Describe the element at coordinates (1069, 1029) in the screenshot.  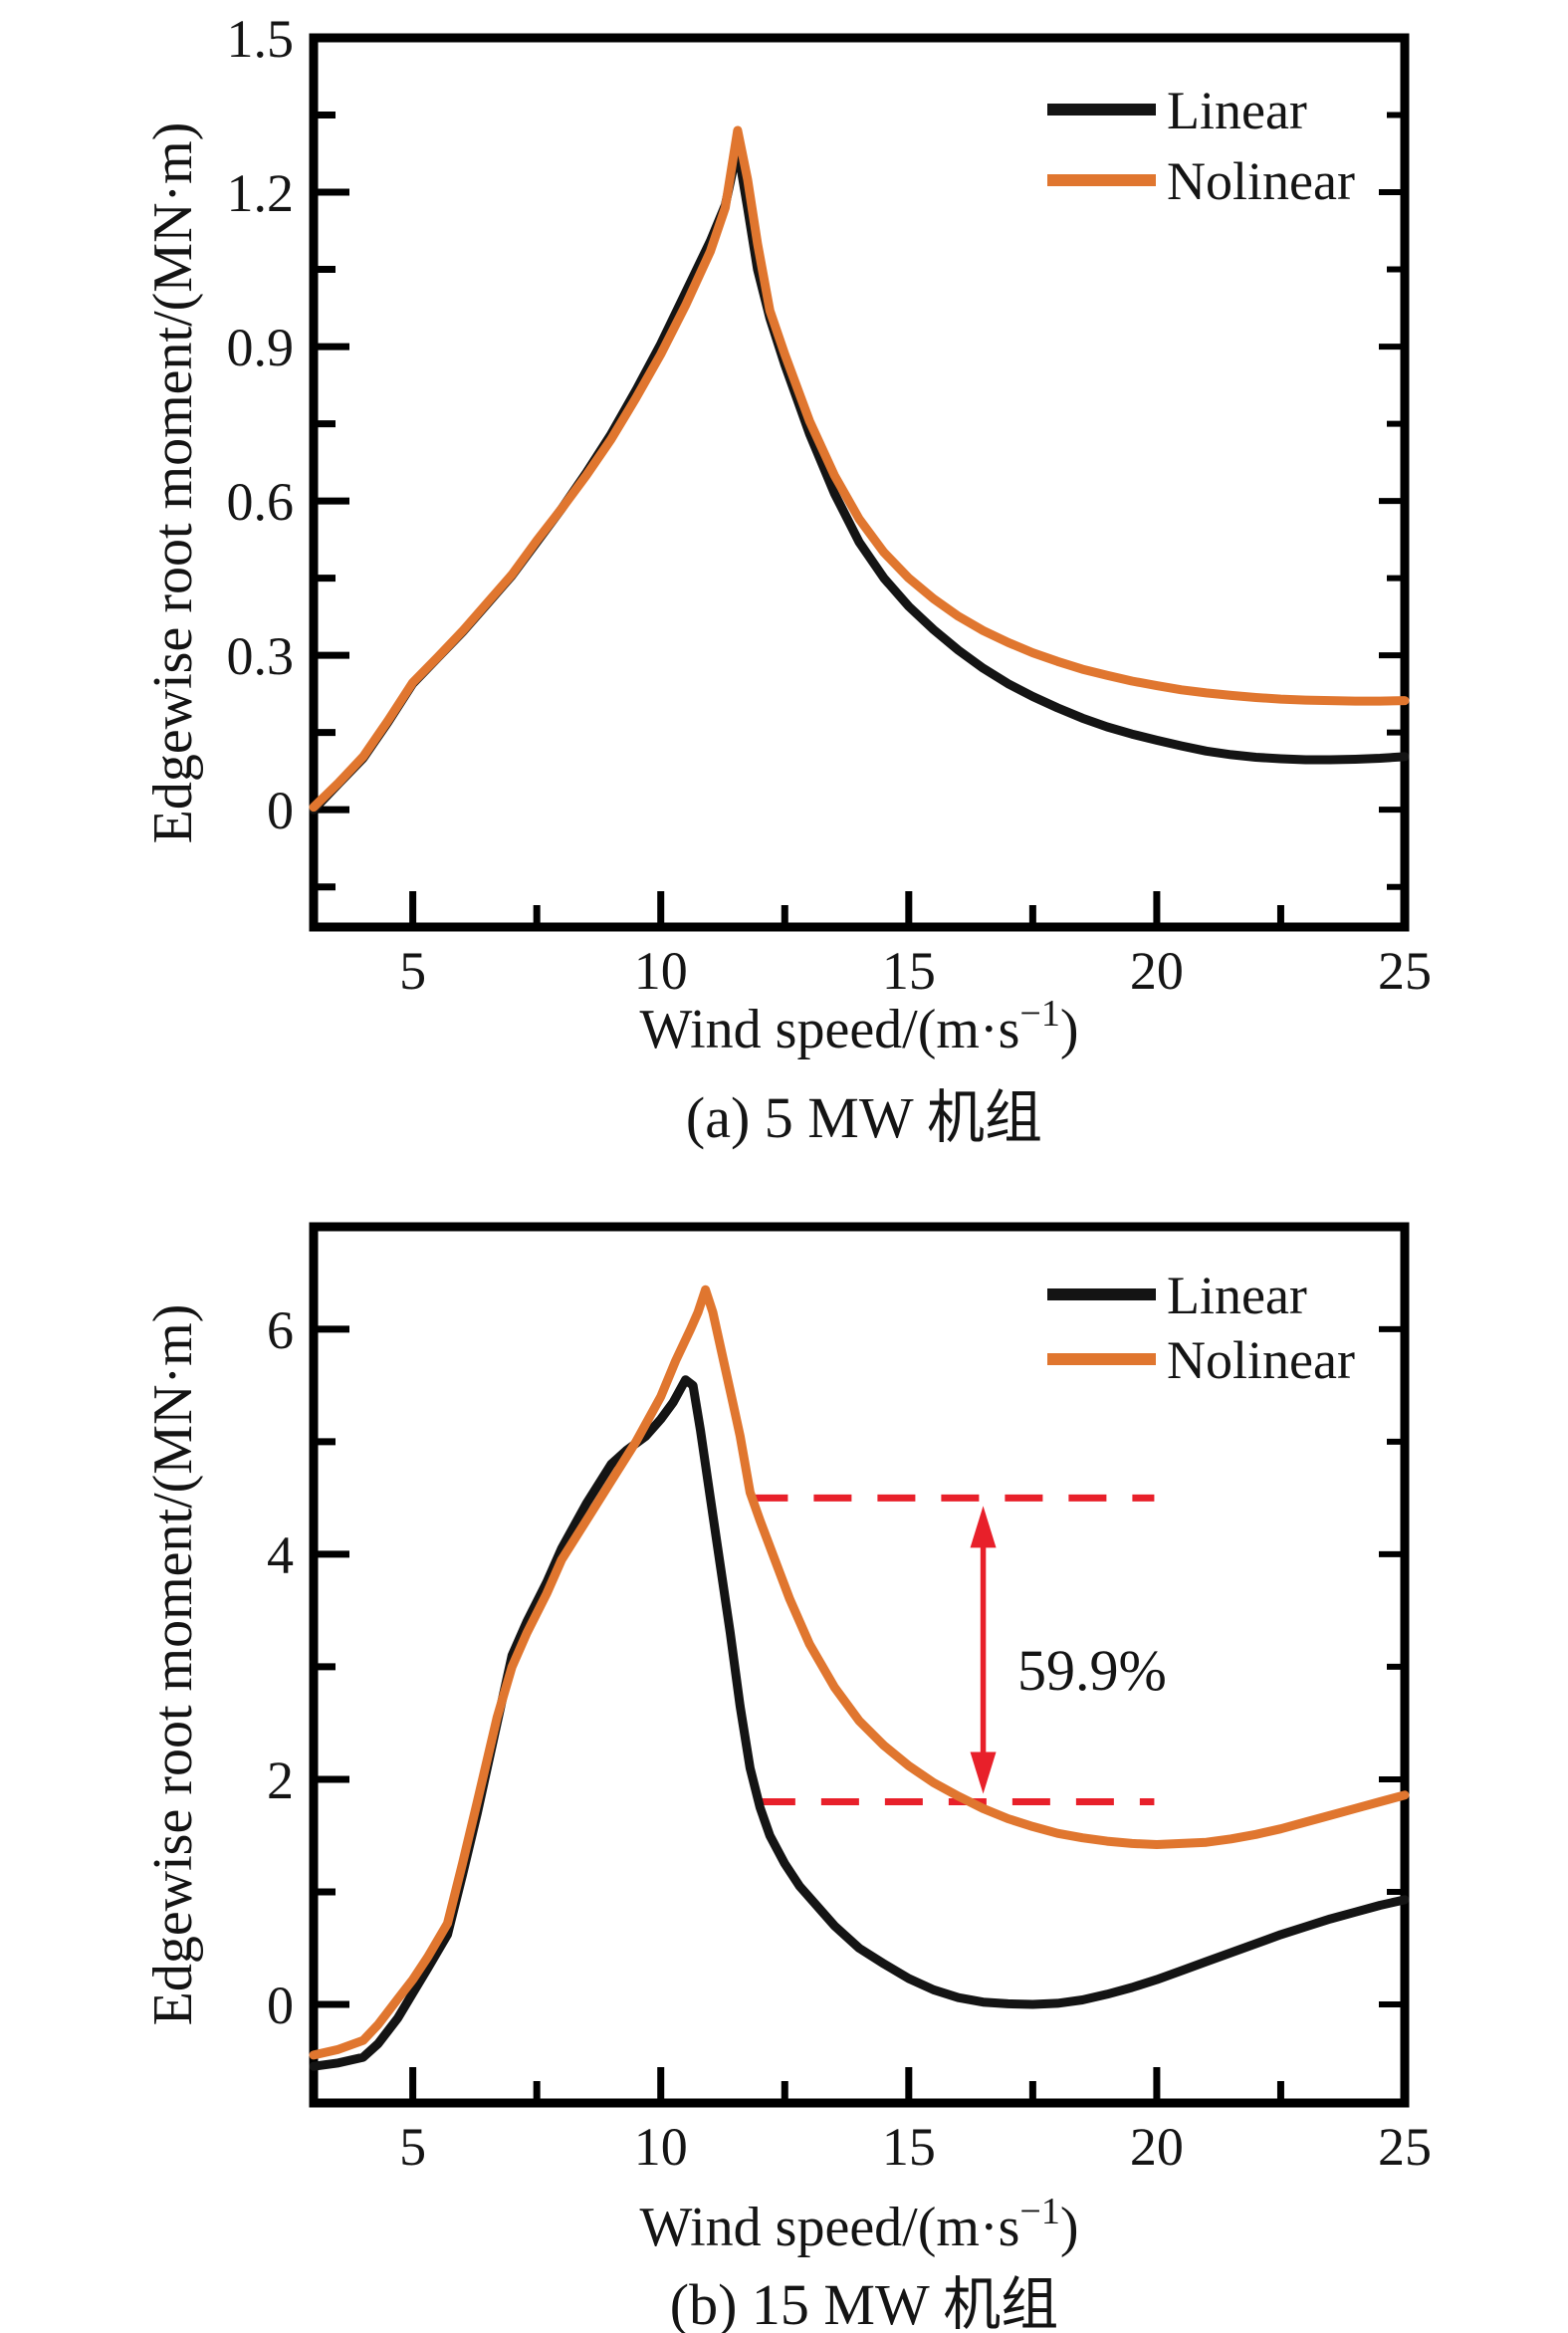
I see `x-axis-title-end-5mw: )` at that location.